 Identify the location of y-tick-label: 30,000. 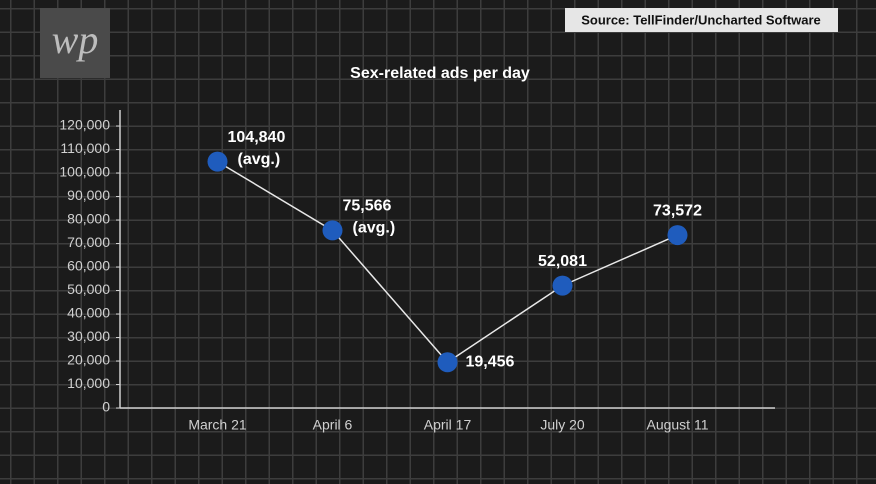
(88, 336).